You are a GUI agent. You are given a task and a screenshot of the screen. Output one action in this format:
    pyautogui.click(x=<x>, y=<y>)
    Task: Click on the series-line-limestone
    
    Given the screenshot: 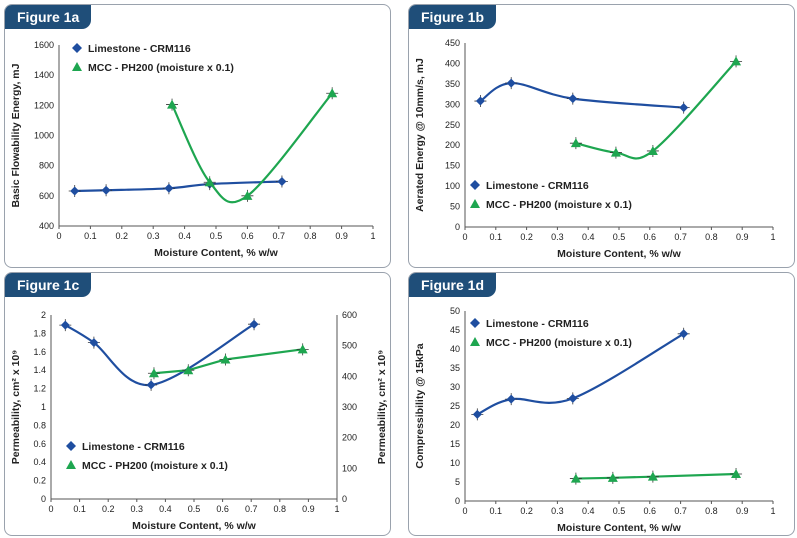 What is the action you would take?
    pyautogui.click(x=580, y=374)
    